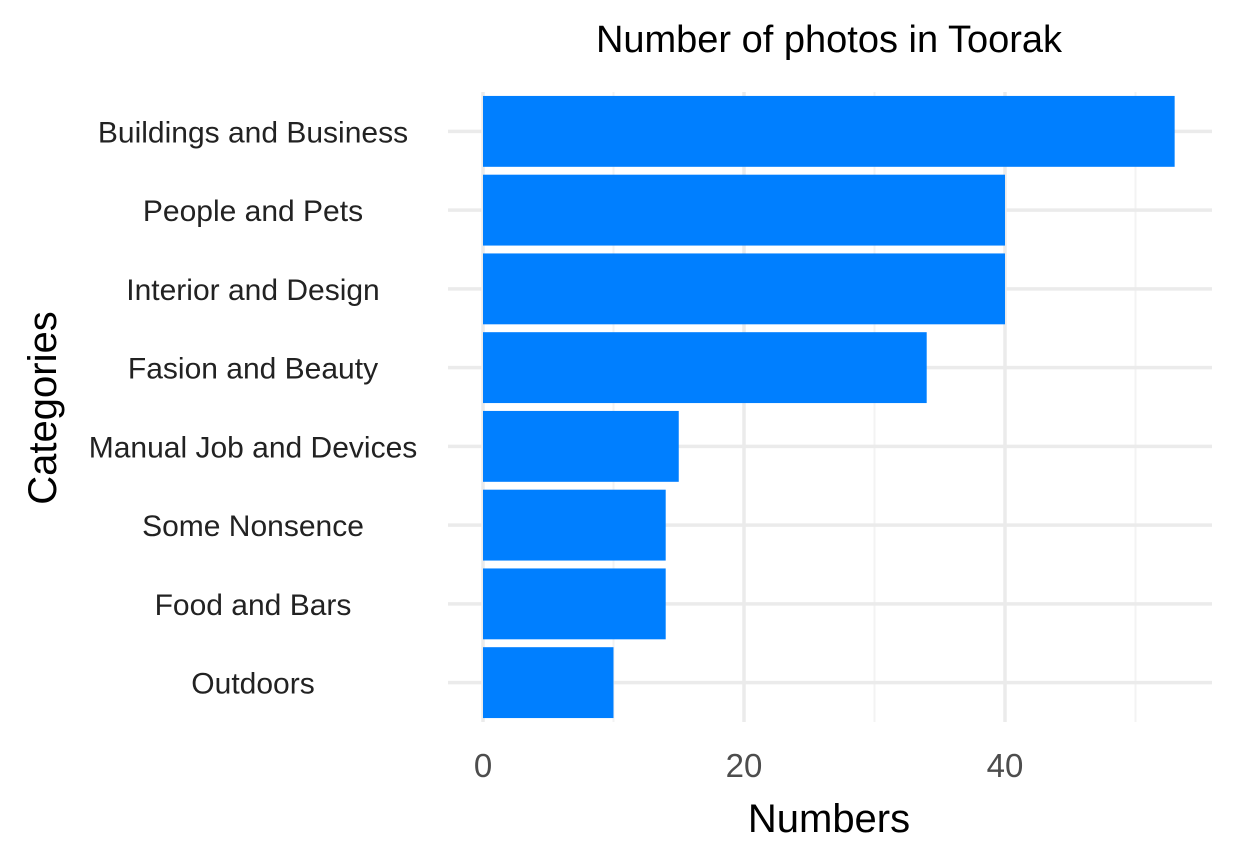 Image resolution: width=1234 pixels, height=865 pixels. Describe the element at coordinates (253, 369) in the screenshot. I see `category-label: Fasion and Beauty` at that location.